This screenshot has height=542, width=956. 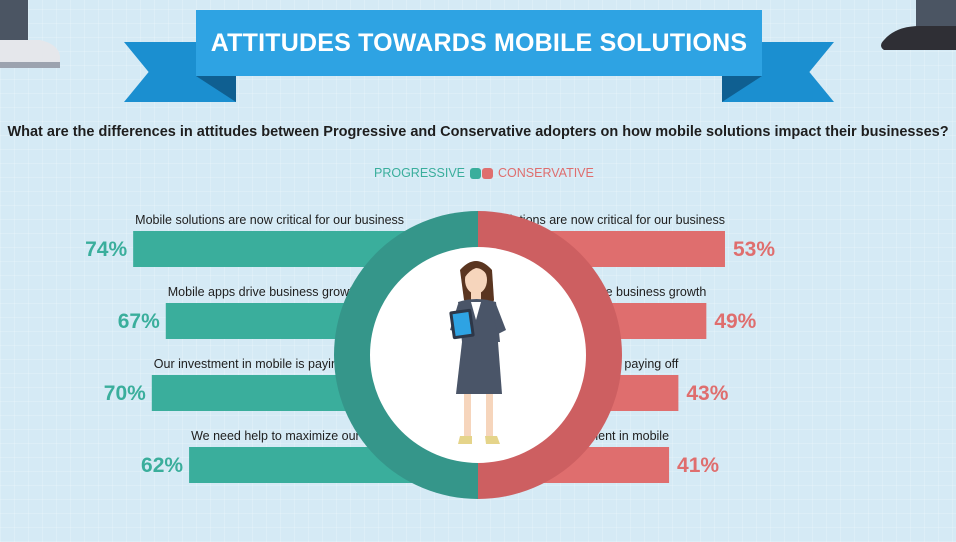 What do you see at coordinates (546, 173) in the screenshot?
I see `legend-conservative-label: CONSERVATIVE` at bounding box center [546, 173].